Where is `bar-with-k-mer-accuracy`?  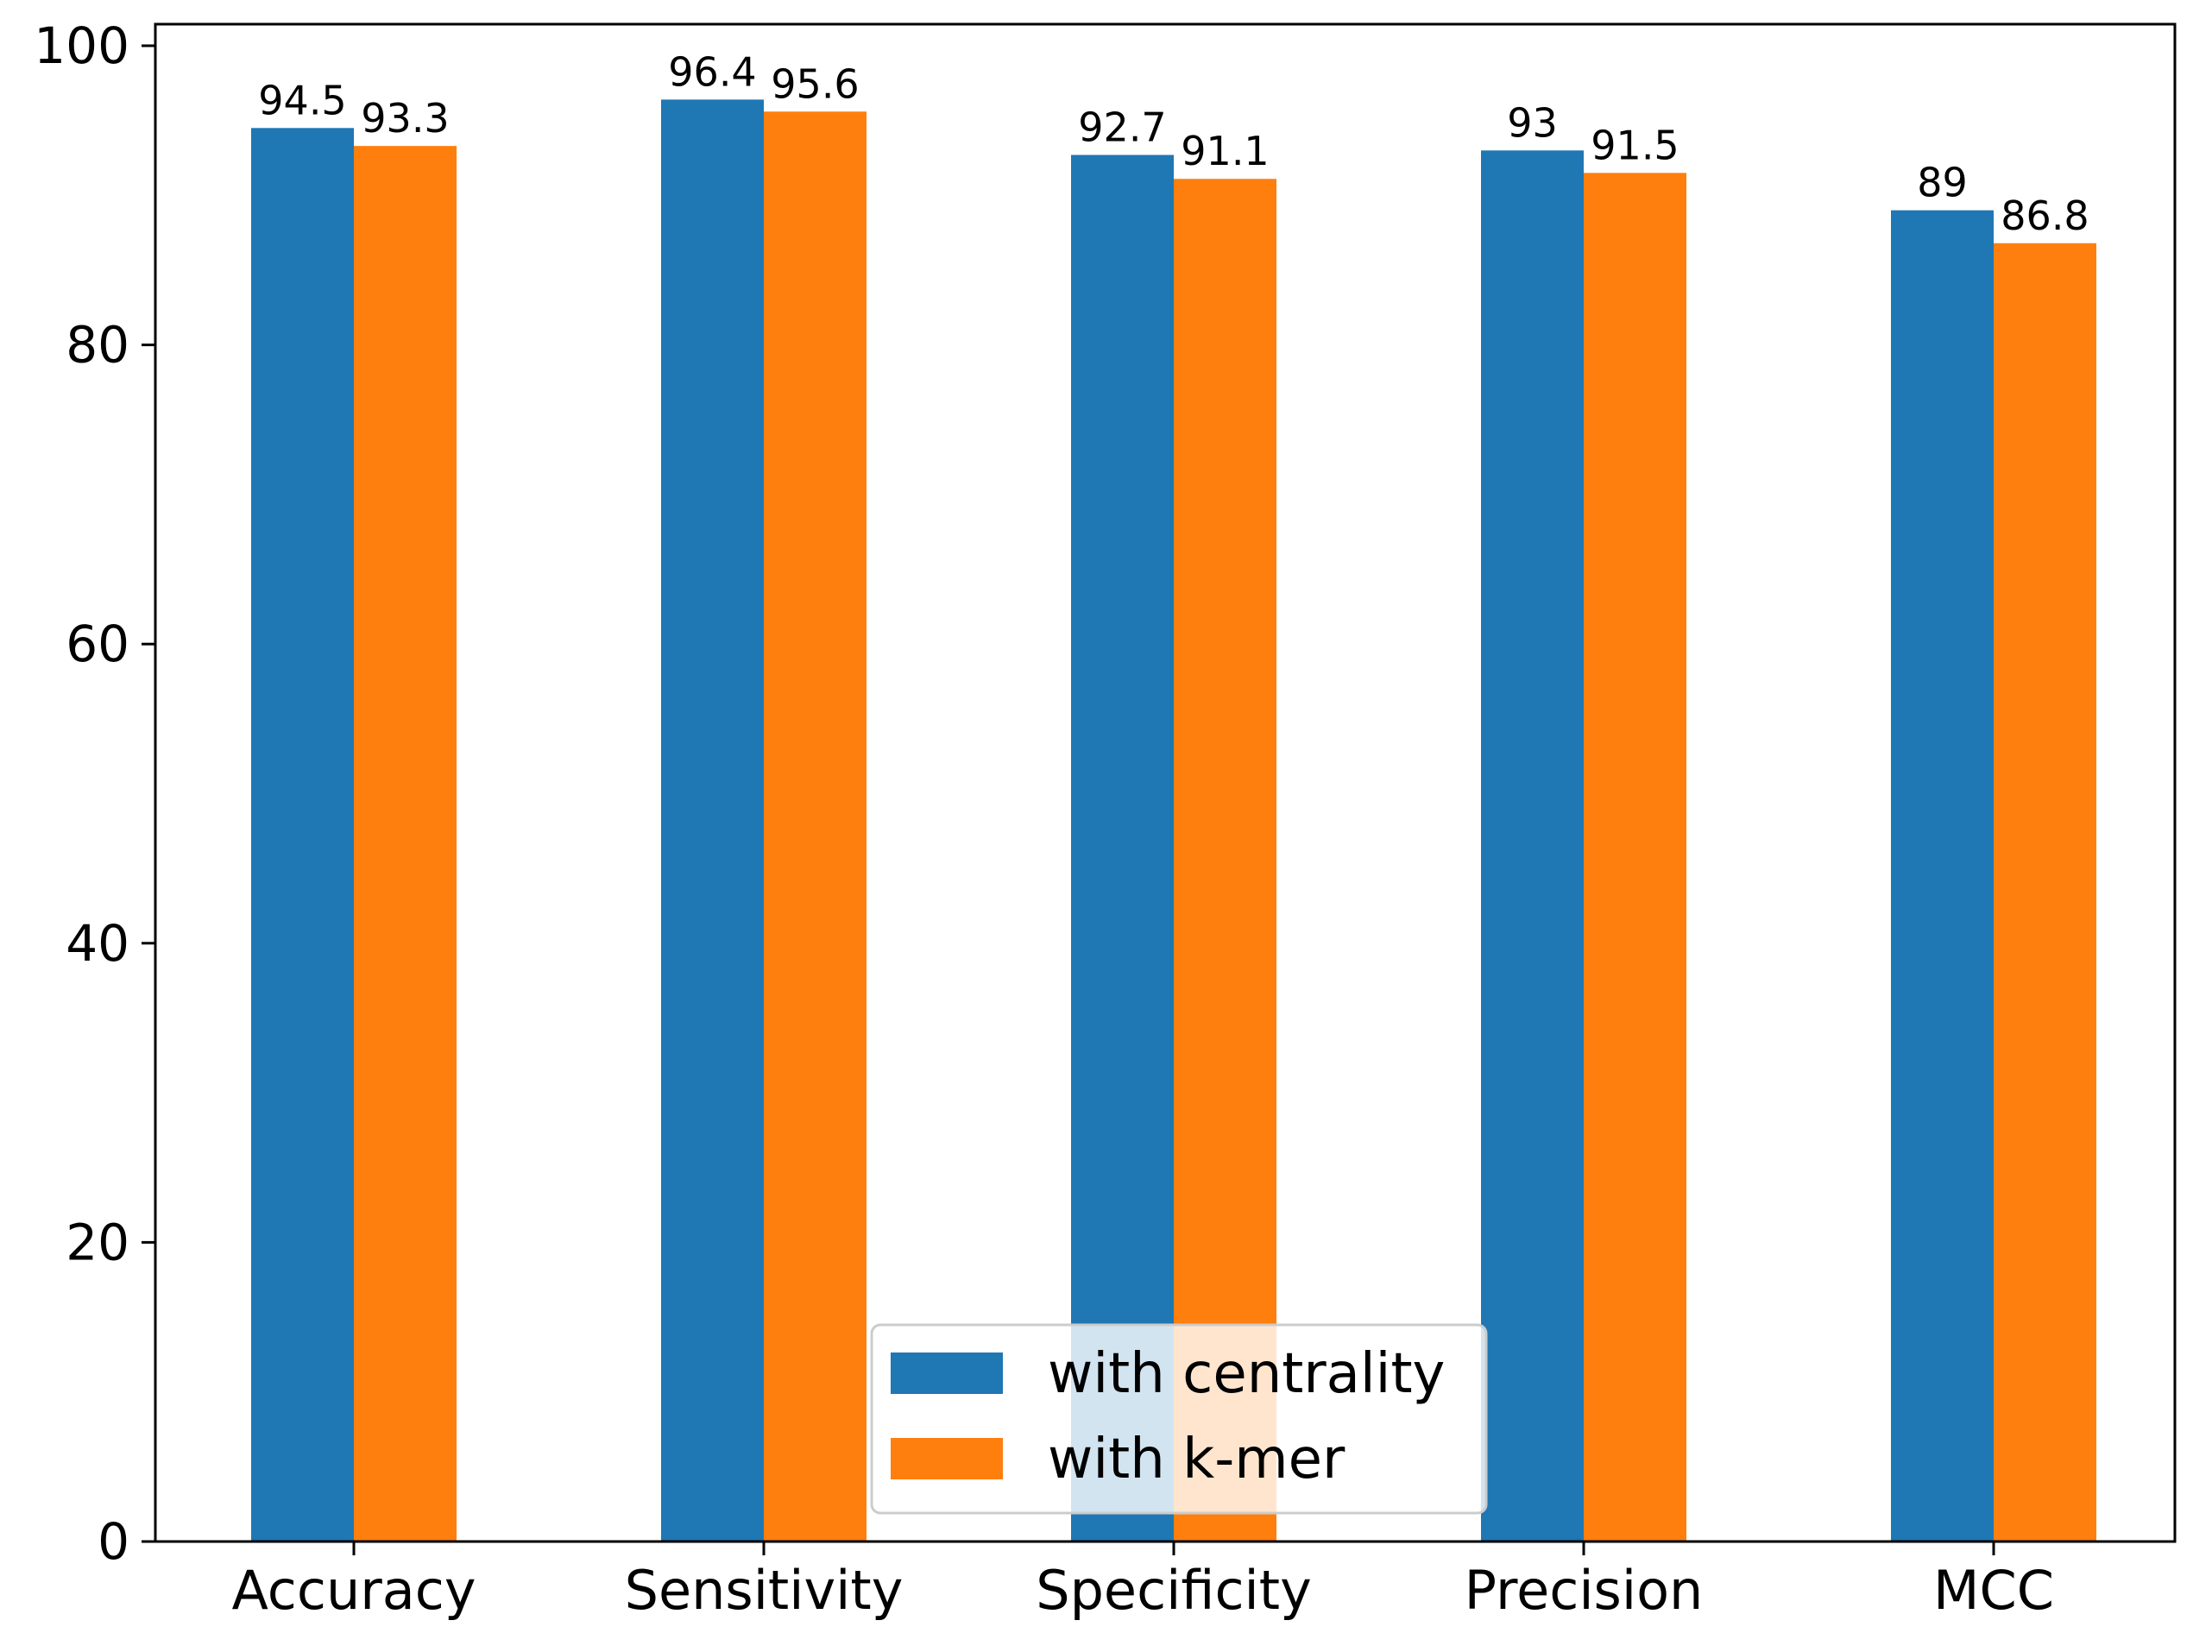 bar-with-k-mer-accuracy is located at coordinates (405, 844).